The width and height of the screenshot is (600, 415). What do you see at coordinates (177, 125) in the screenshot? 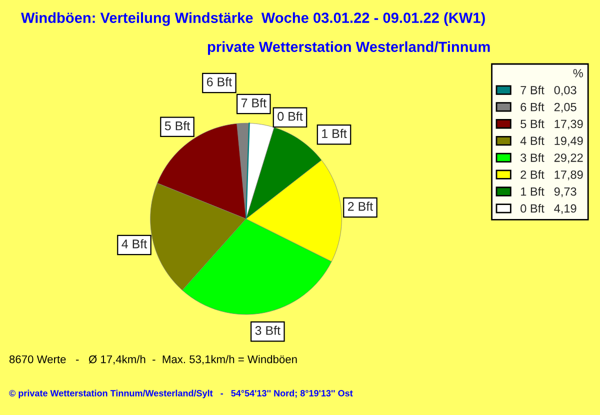
I see `slice-label: 5 Bft` at bounding box center [177, 125].